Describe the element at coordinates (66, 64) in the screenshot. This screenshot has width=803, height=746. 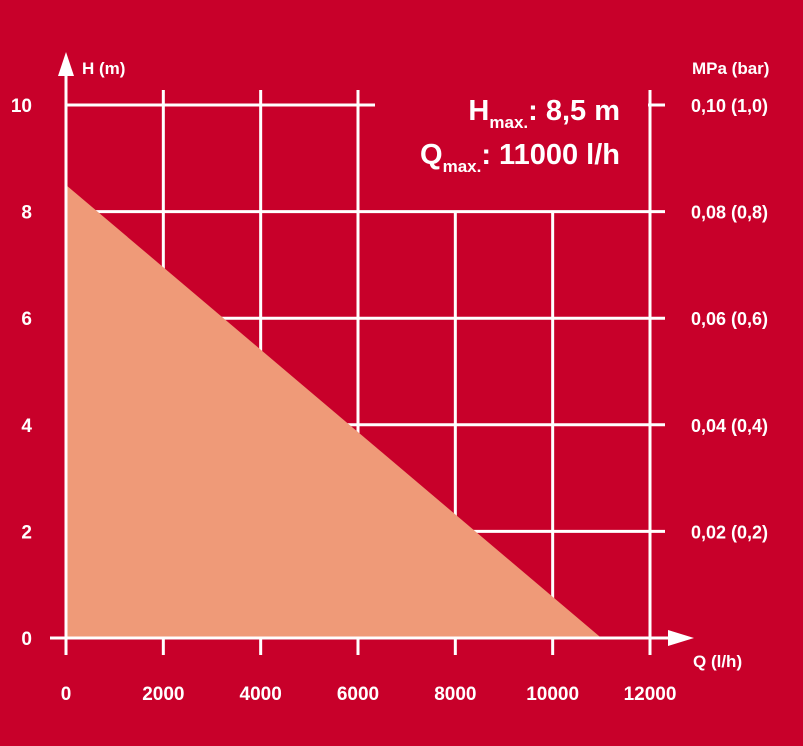
I see `y-axis-arrow` at that location.